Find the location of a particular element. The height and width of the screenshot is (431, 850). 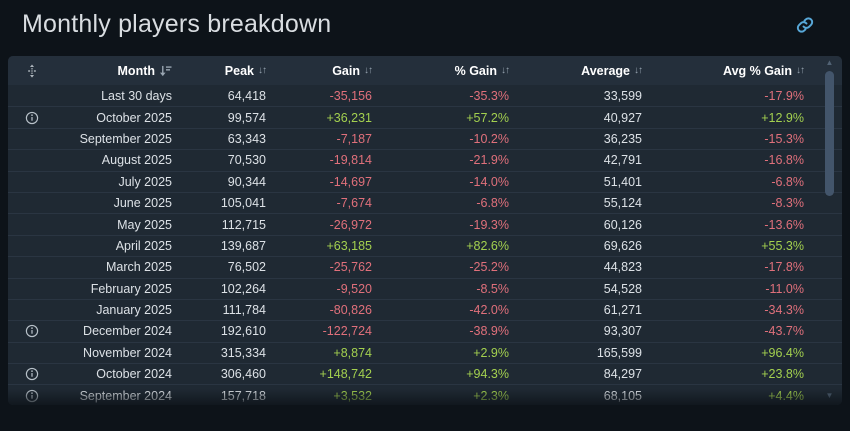

cell-gain: -9,520 is located at coordinates (354, 288).